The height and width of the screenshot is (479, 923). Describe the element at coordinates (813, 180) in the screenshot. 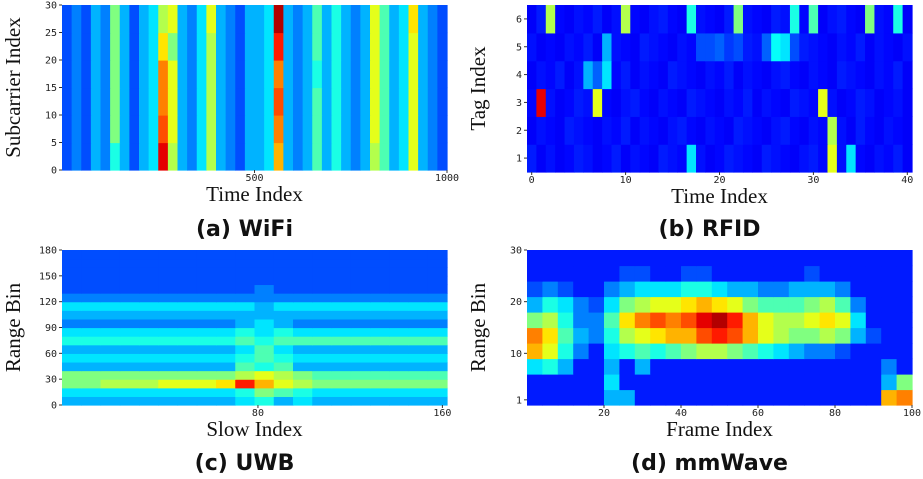

I see `x-tick-label: 30` at that location.